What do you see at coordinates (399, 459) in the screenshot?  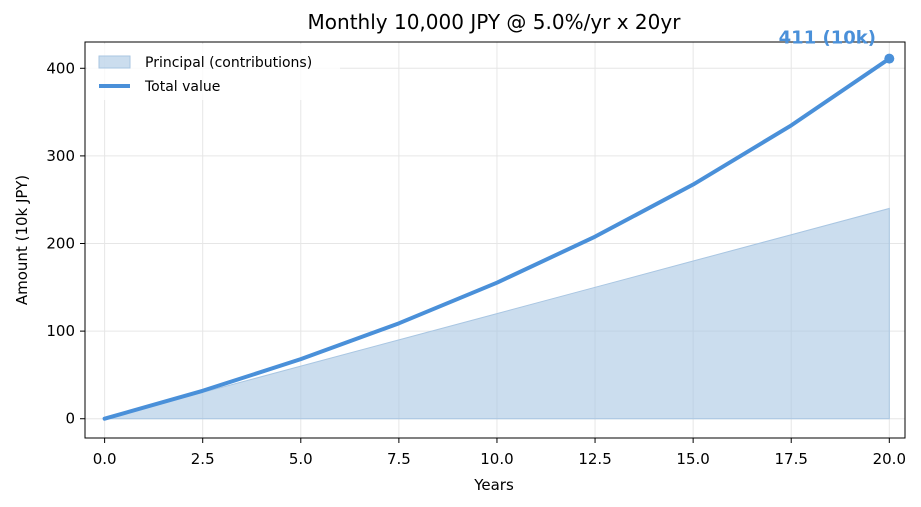 I see `x-tick-label: 7.5` at bounding box center [399, 459].